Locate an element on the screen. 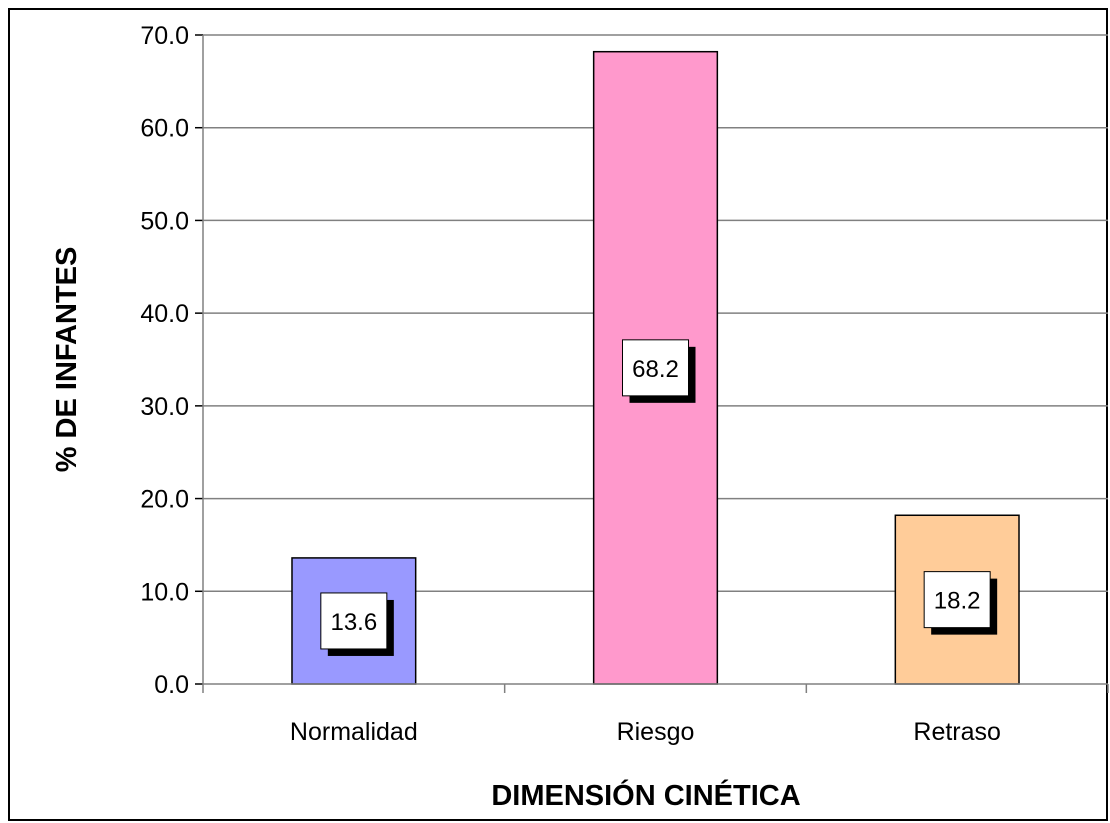 The image size is (1110, 823). y-tick-label: 40.0 is located at coordinates (164, 314).